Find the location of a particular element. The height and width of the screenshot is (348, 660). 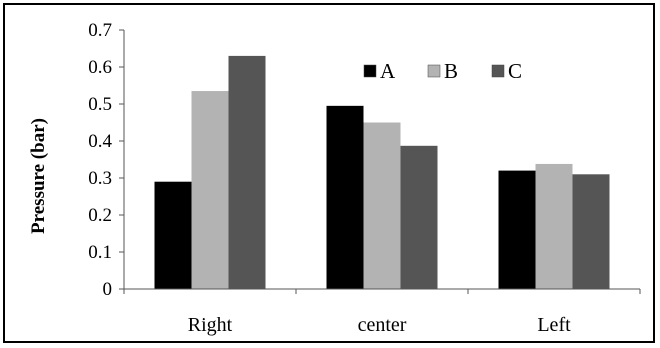

y-tick-label: 0.7 is located at coordinates (100, 30).